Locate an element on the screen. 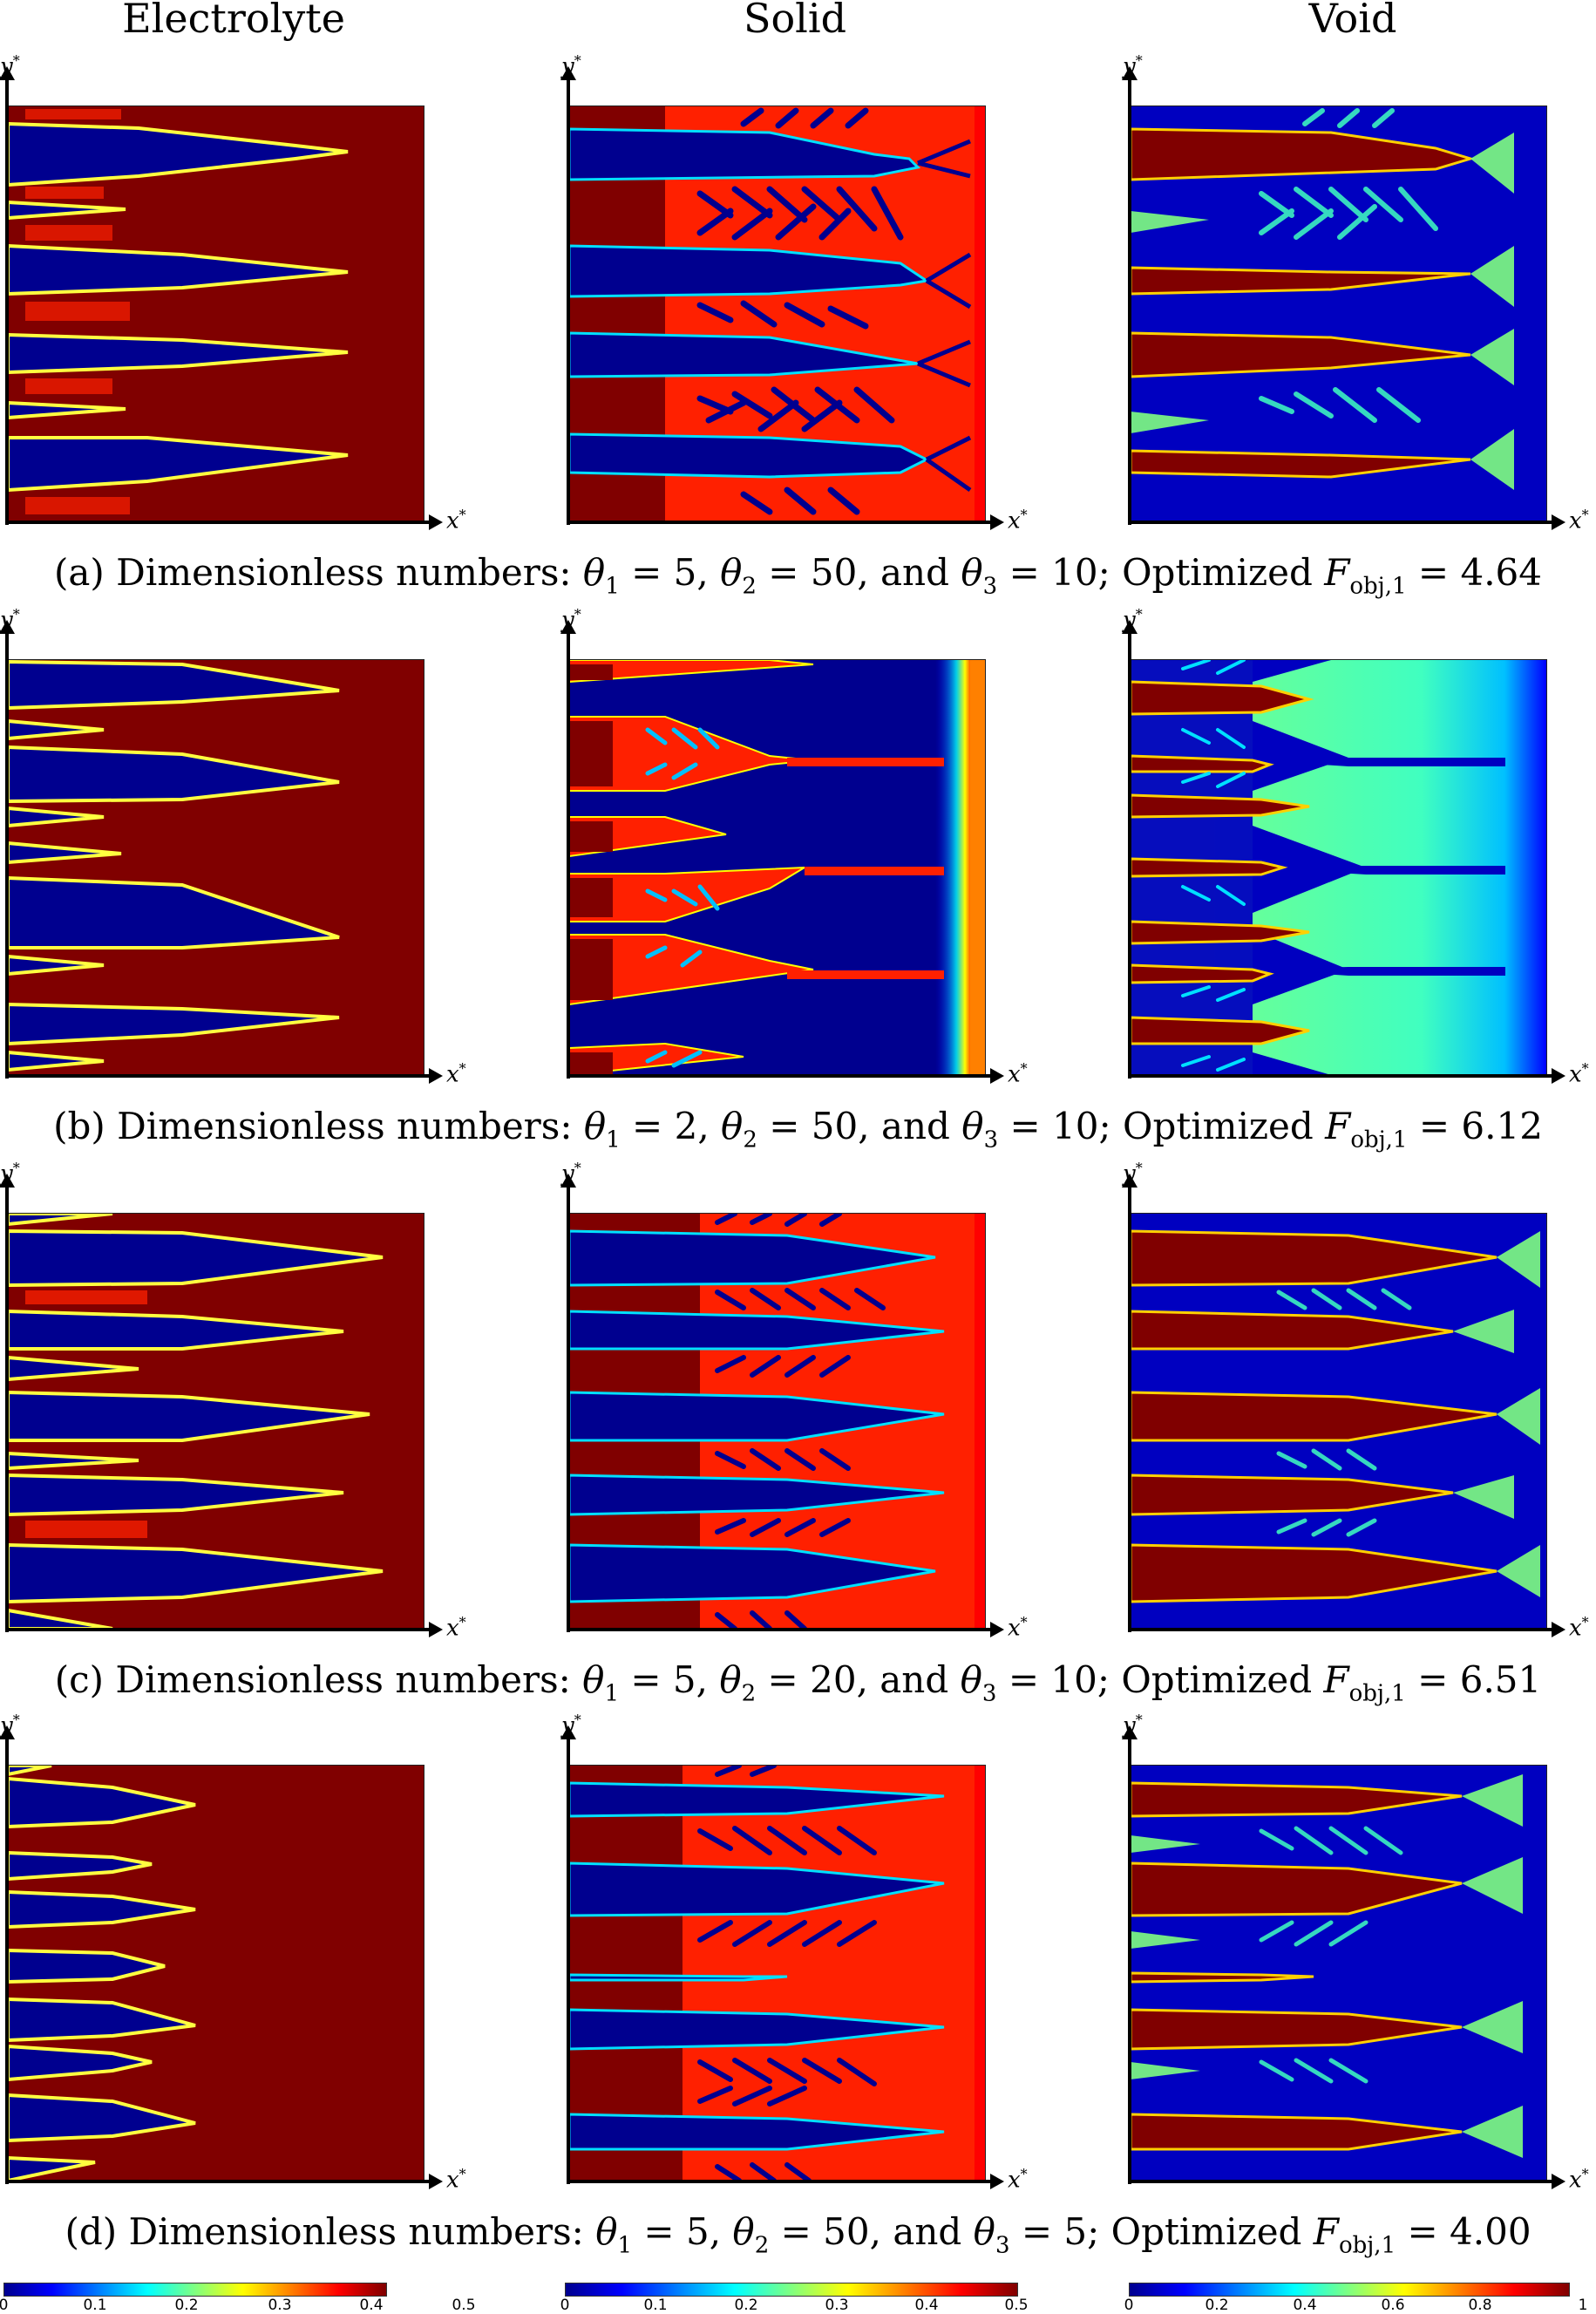  colorbar-solid is located at coordinates (791, 2290).